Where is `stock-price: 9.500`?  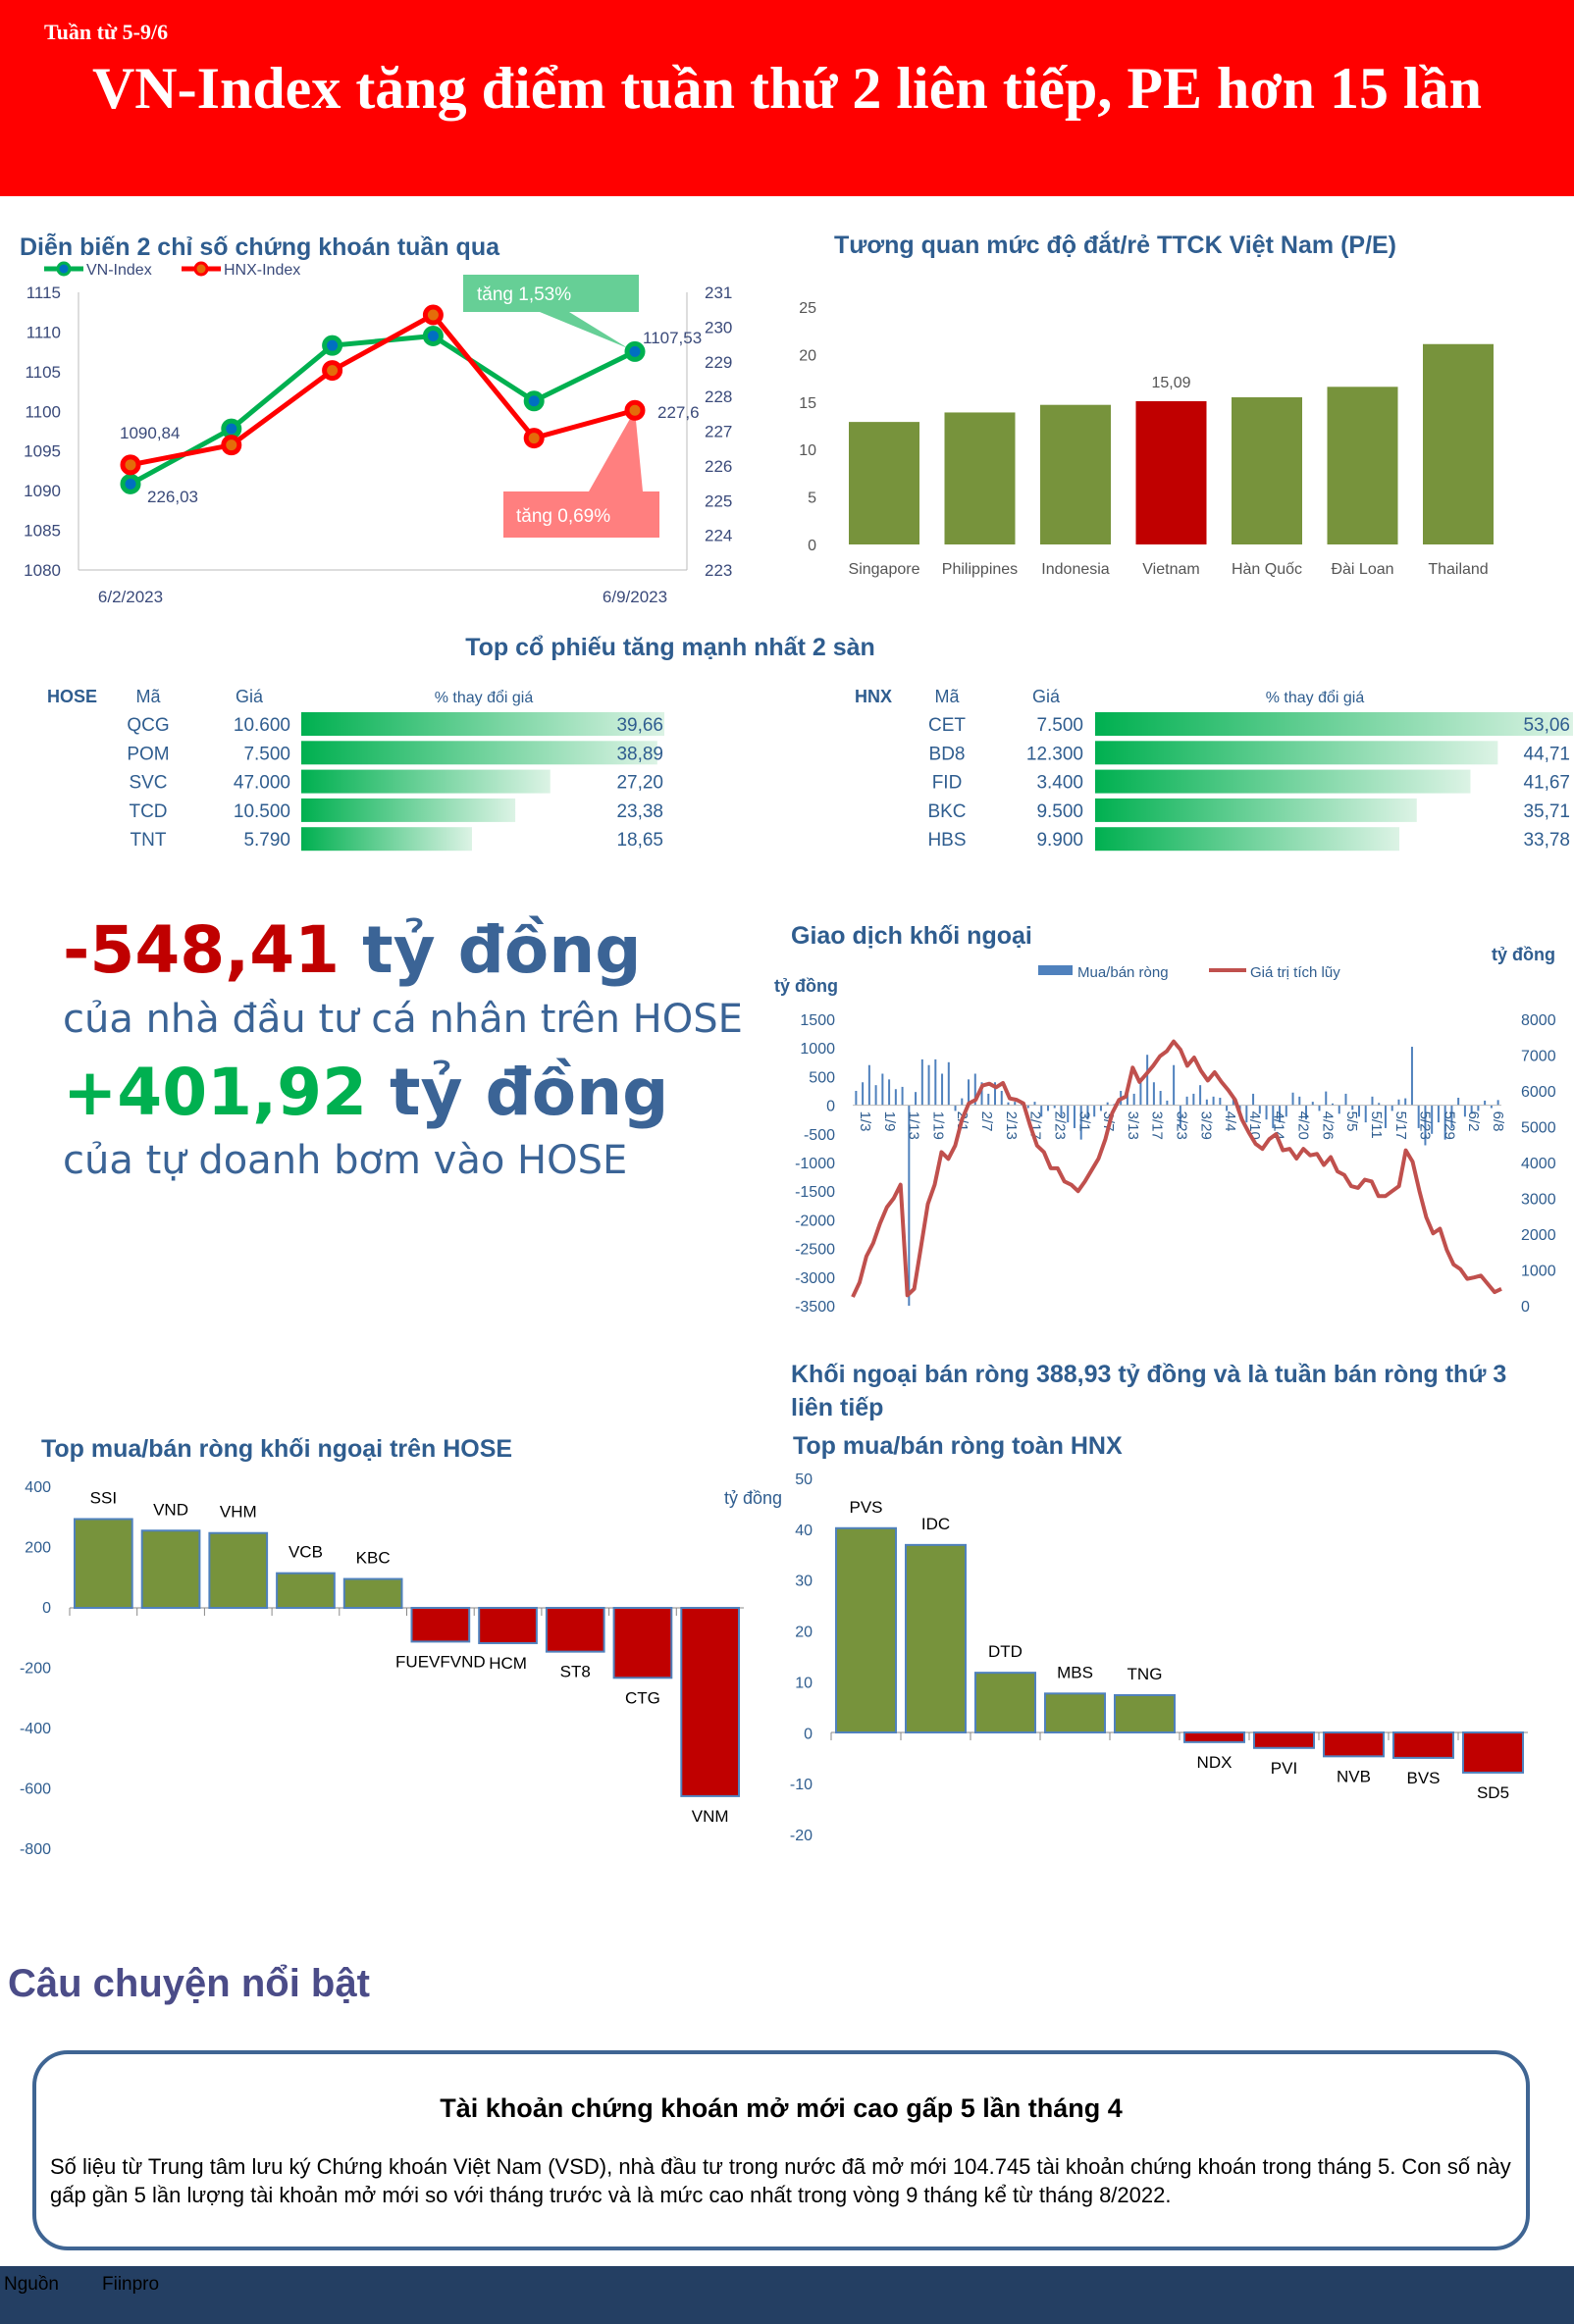
stock-price: 9.500 is located at coordinates (1059, 811).